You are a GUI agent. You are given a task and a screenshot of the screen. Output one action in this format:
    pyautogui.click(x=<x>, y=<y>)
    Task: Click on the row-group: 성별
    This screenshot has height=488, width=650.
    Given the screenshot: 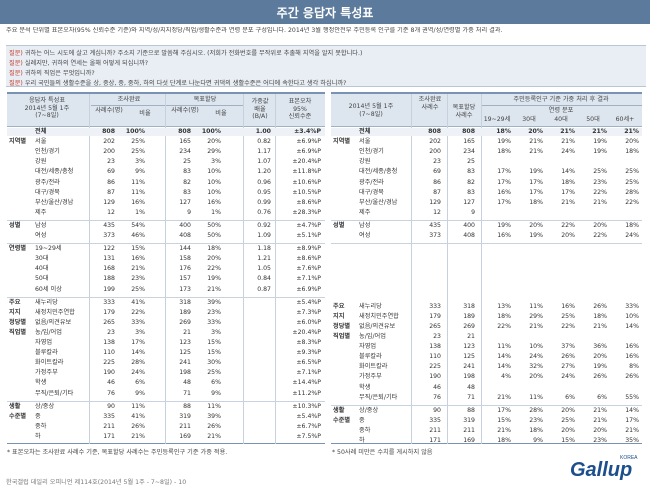 What is the action you would take?
    pyautogui.click(x=15, y=225)
    